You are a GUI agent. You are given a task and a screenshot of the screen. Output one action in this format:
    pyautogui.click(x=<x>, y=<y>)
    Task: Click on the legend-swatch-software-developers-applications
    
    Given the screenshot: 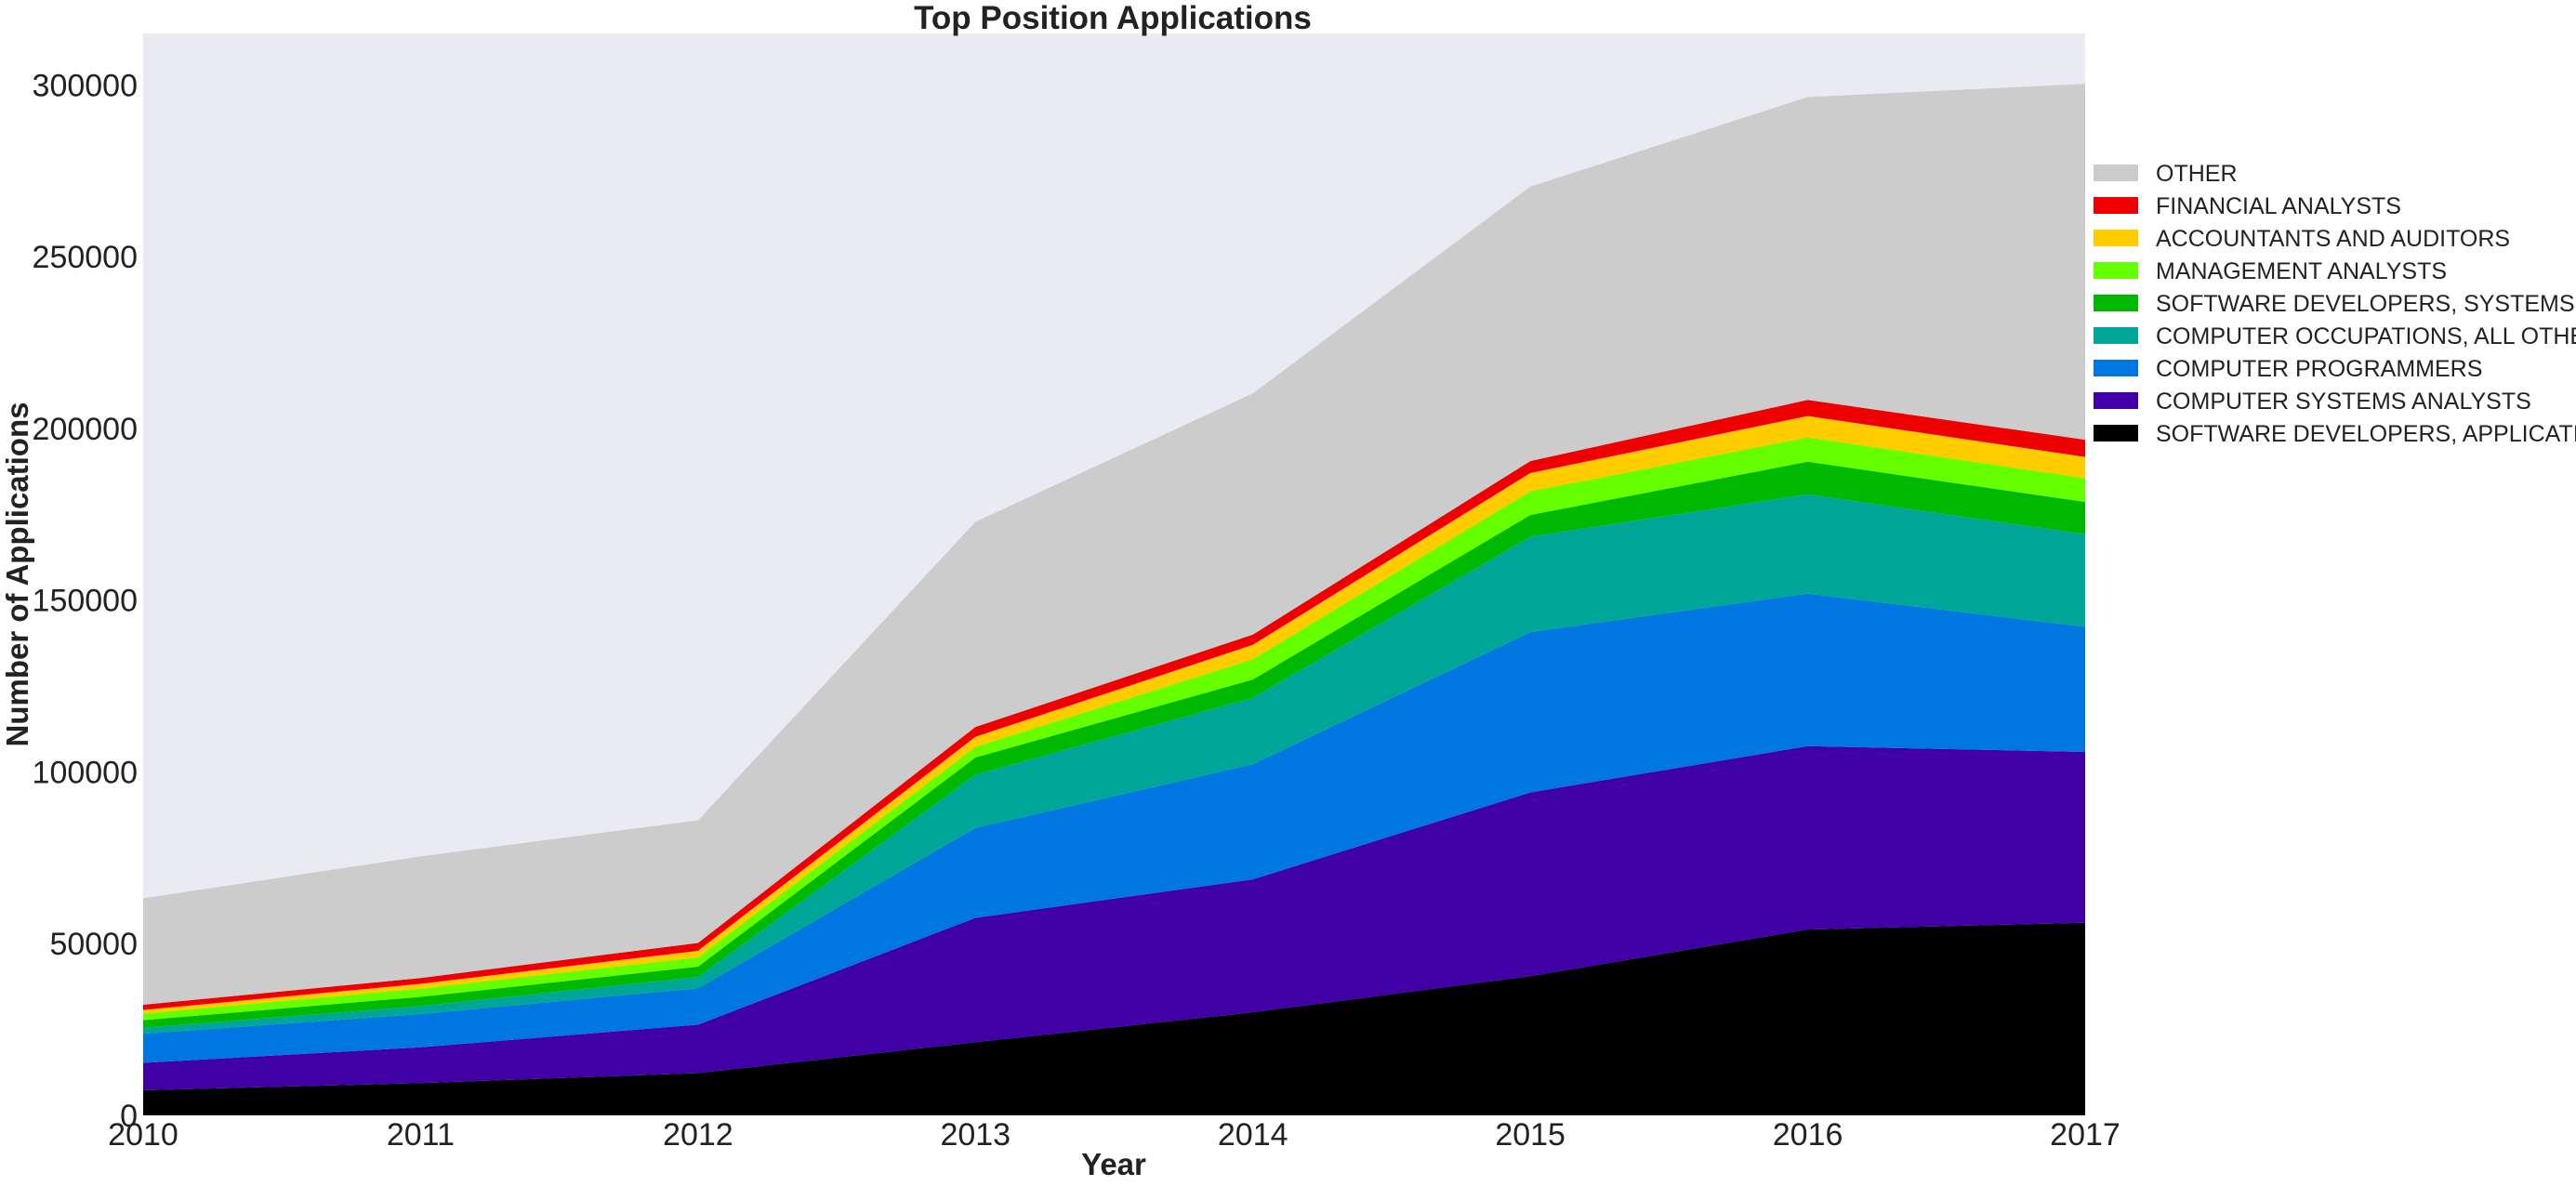 What is the action you would take?
    pyautogui.click(x=2116, y=433)
    